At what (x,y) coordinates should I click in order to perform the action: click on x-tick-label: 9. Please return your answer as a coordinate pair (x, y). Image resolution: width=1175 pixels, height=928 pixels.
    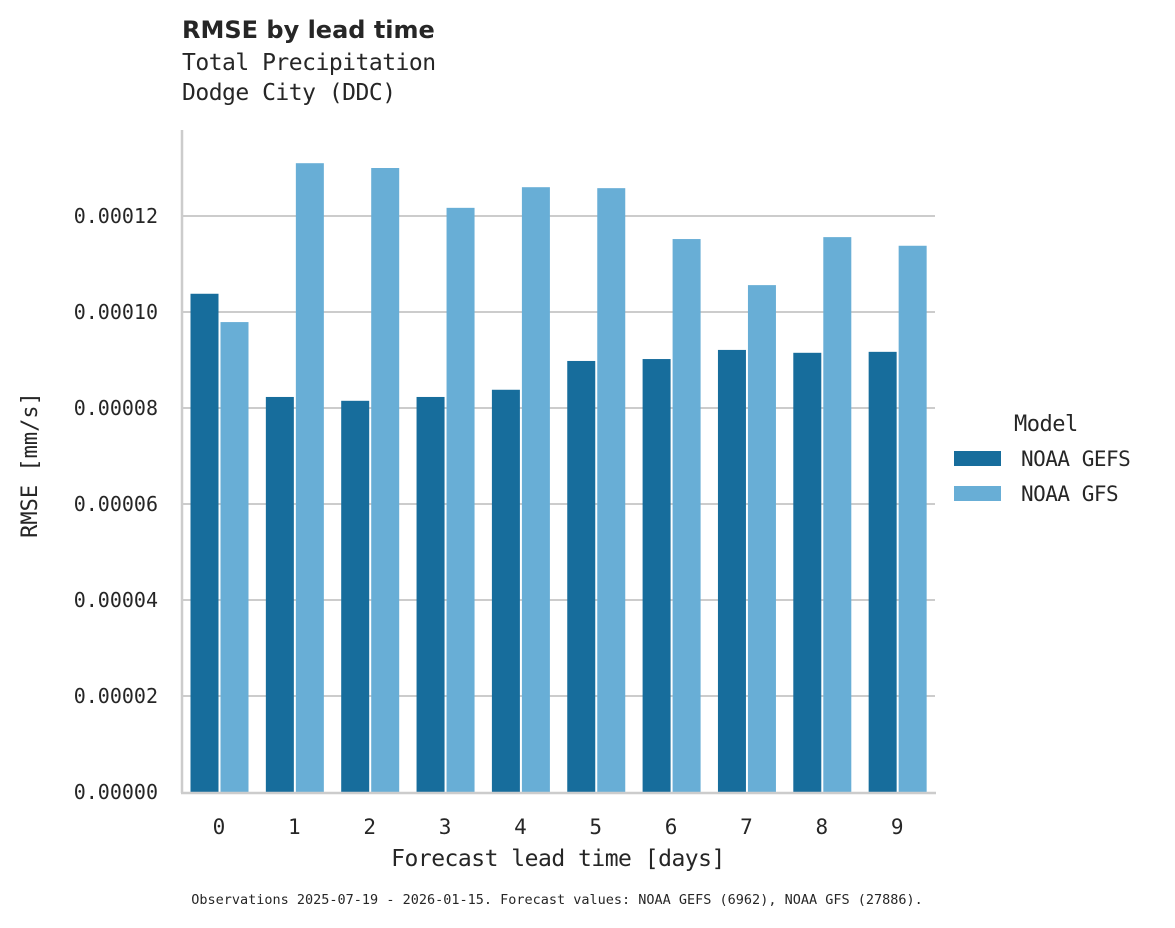
    Looking at the image, I should click on (897, 827).